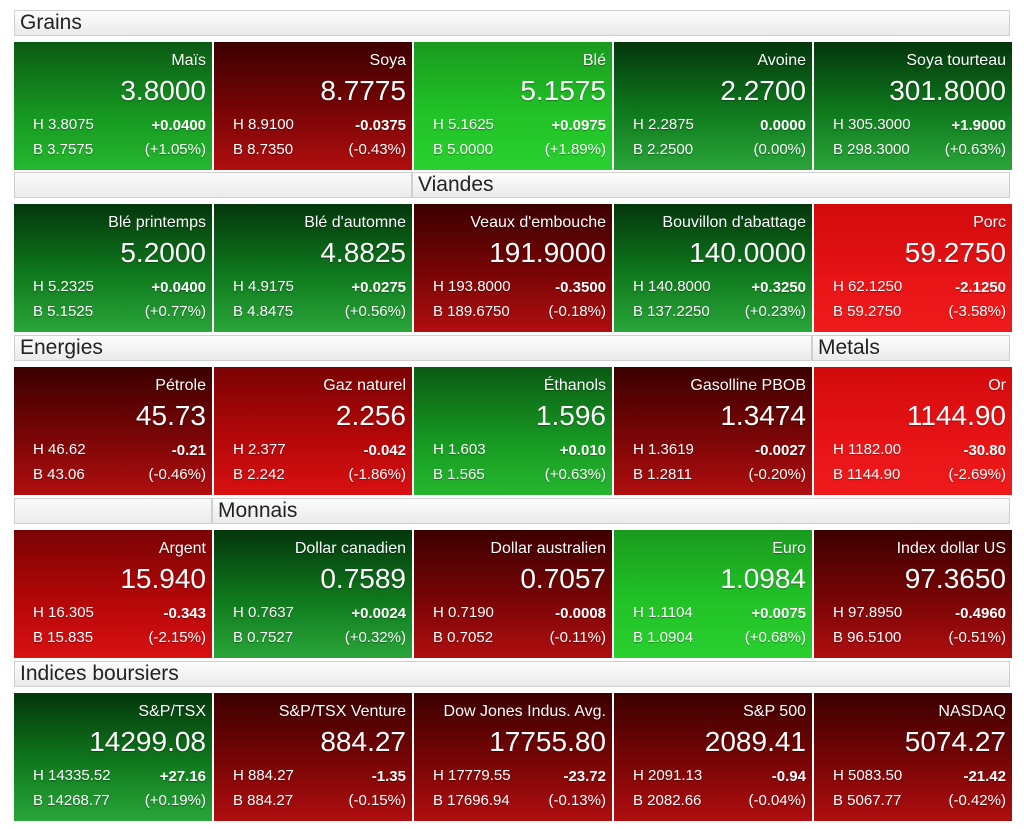 The height and width of the screenshot is (829, 1024). I want to click on quote-change: -2.1250, so click(980, 287).